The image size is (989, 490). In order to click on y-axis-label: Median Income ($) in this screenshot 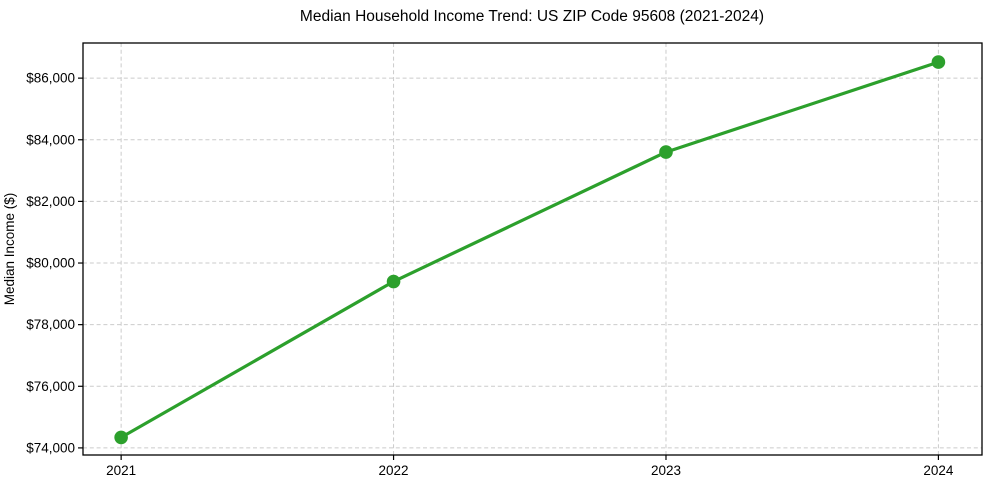, I will do `click(9, 249)`.